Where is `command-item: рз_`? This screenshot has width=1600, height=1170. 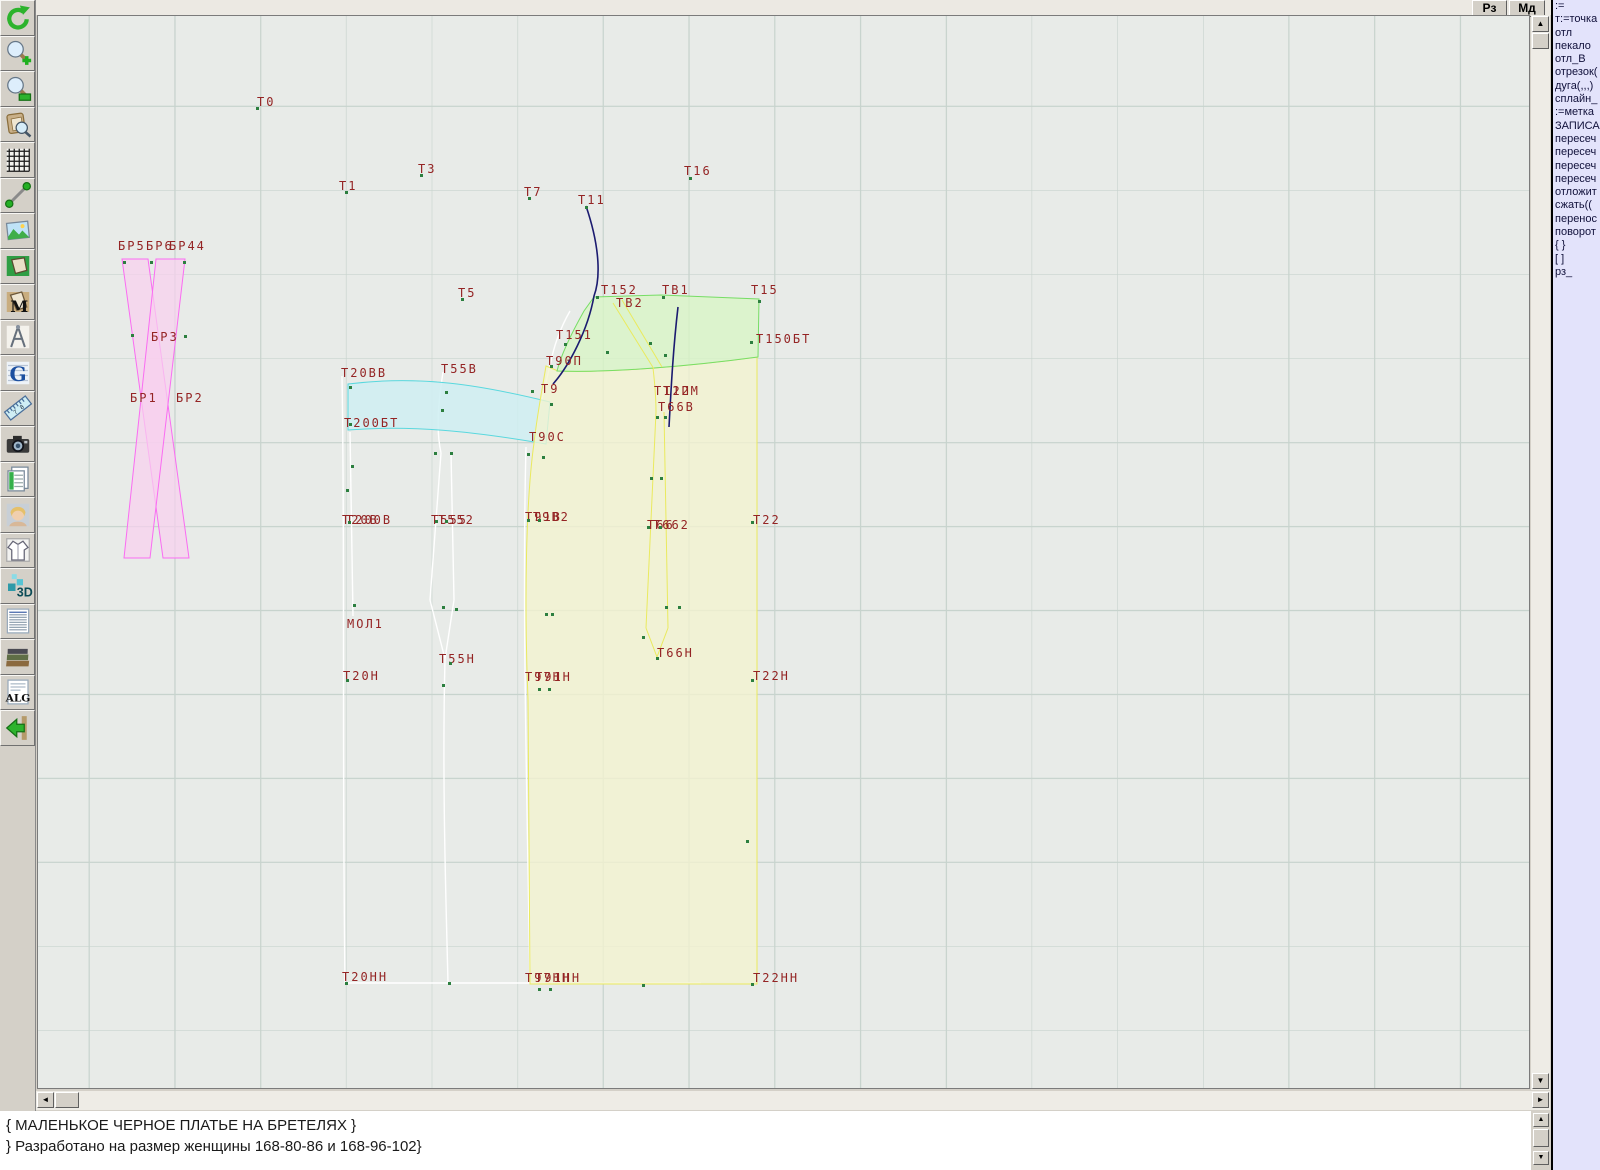
command-item: рз_ is located at coordinates (1564, 271).